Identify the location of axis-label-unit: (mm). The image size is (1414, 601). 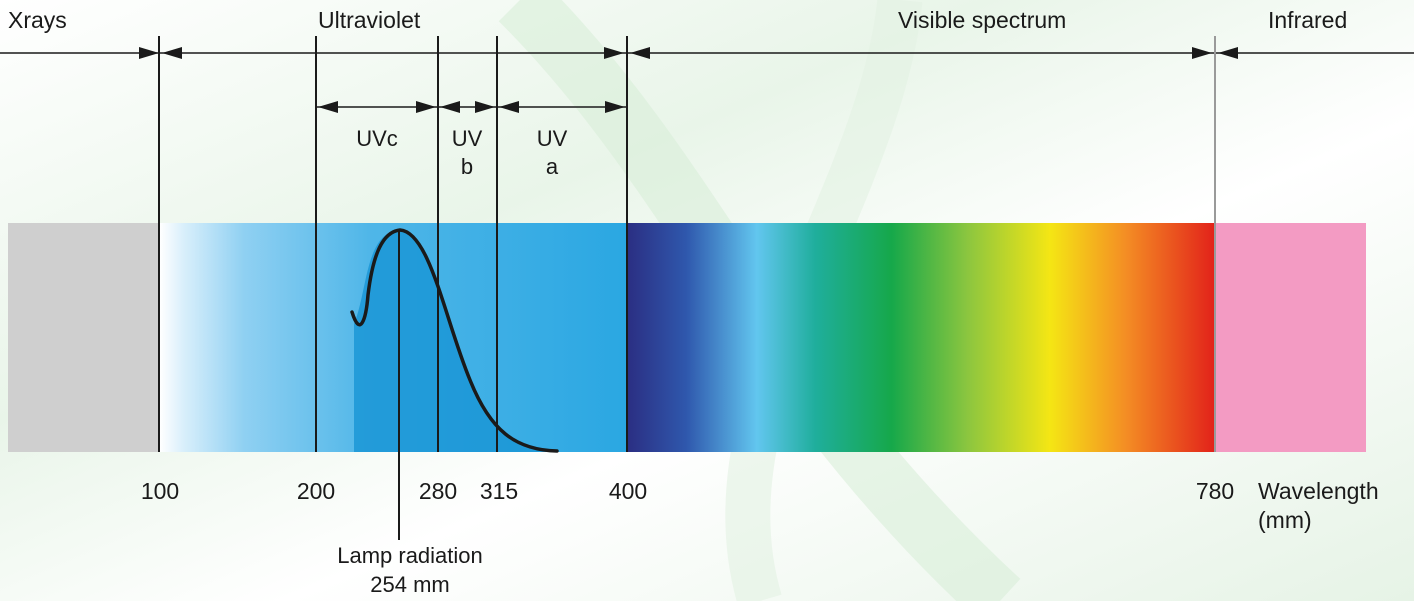
(1285, 520).